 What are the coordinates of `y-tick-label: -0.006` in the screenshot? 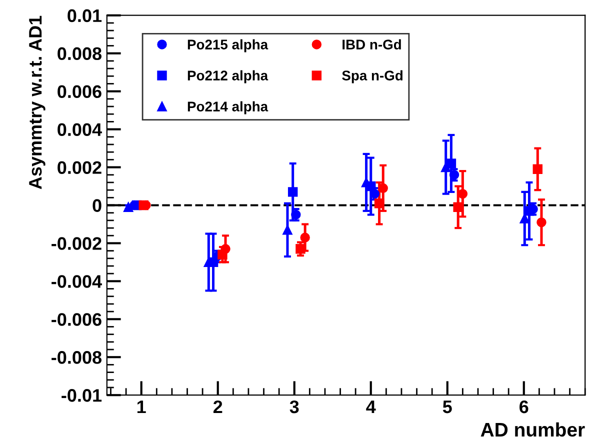 It's located at (77, 319).